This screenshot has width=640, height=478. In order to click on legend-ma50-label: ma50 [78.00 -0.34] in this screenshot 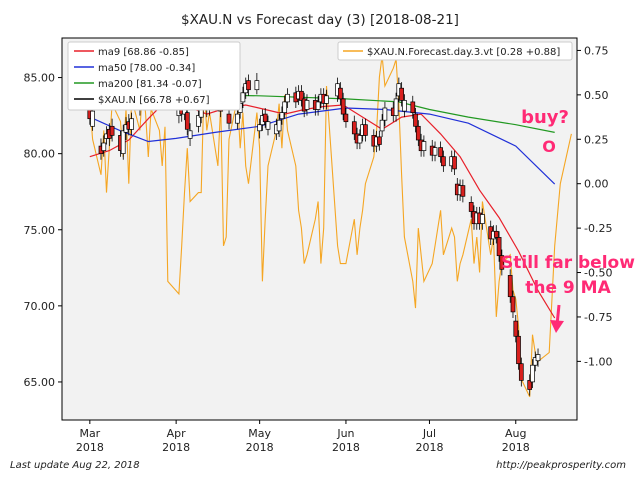, I will do `click(146, 68)`.